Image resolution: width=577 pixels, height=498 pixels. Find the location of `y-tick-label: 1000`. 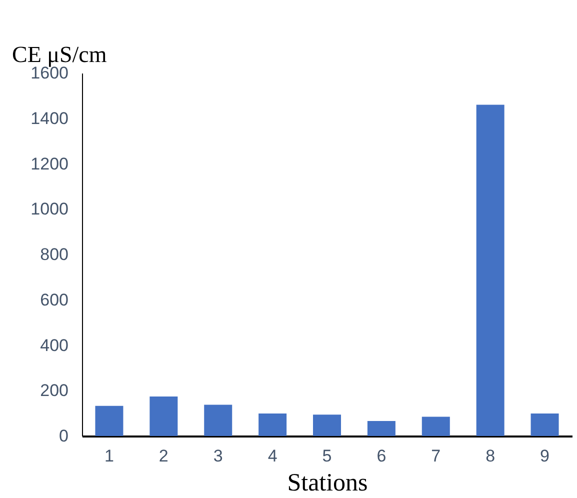

y-tick-label: 1000 is located at coordinates (49, 209).